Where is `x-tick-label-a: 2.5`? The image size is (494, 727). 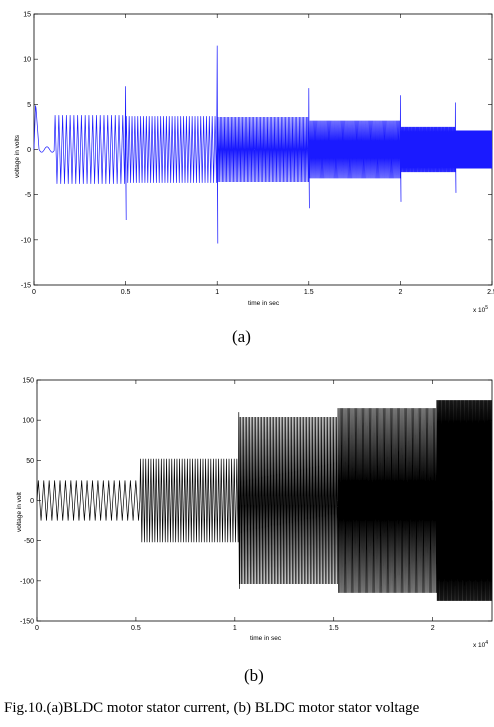 x-tick-label-a: 2.5 is located at coordinates (490, 292).